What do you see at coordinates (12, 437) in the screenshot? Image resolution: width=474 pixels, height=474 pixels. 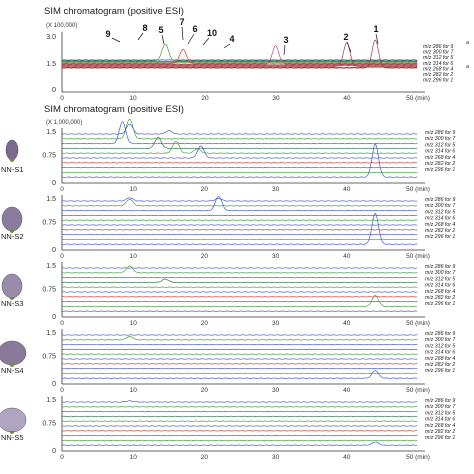 I see `sample-label: NN-S5` at bounding box center [12, 437].